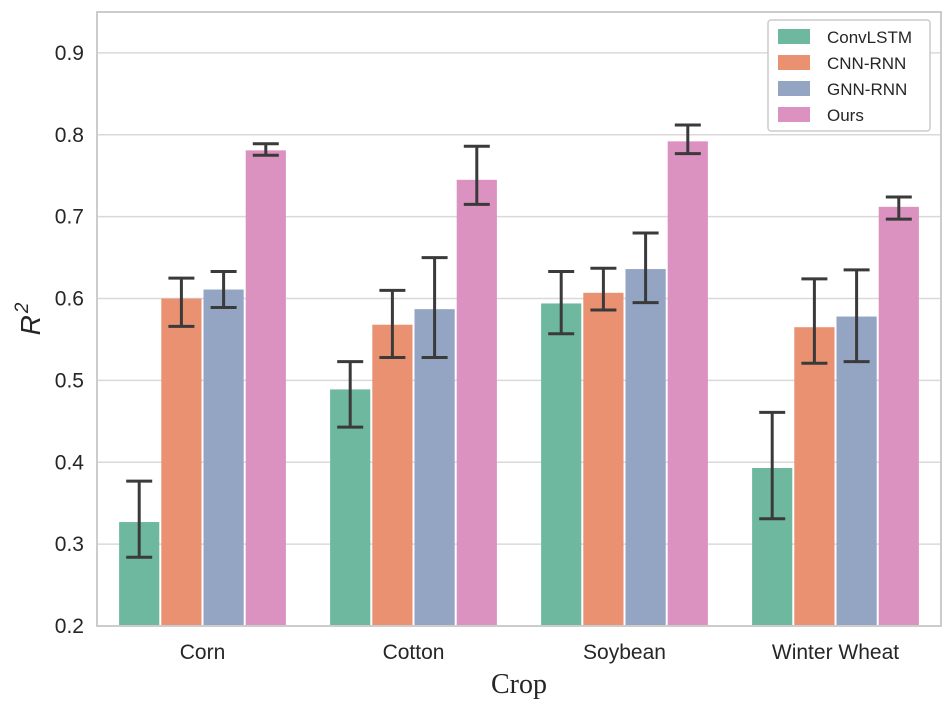 Image resolution: width=951 pixels, height=711 pixels. I want to click on legend-label-cnn-rnn: CNN-RNN, so click(866, 63).